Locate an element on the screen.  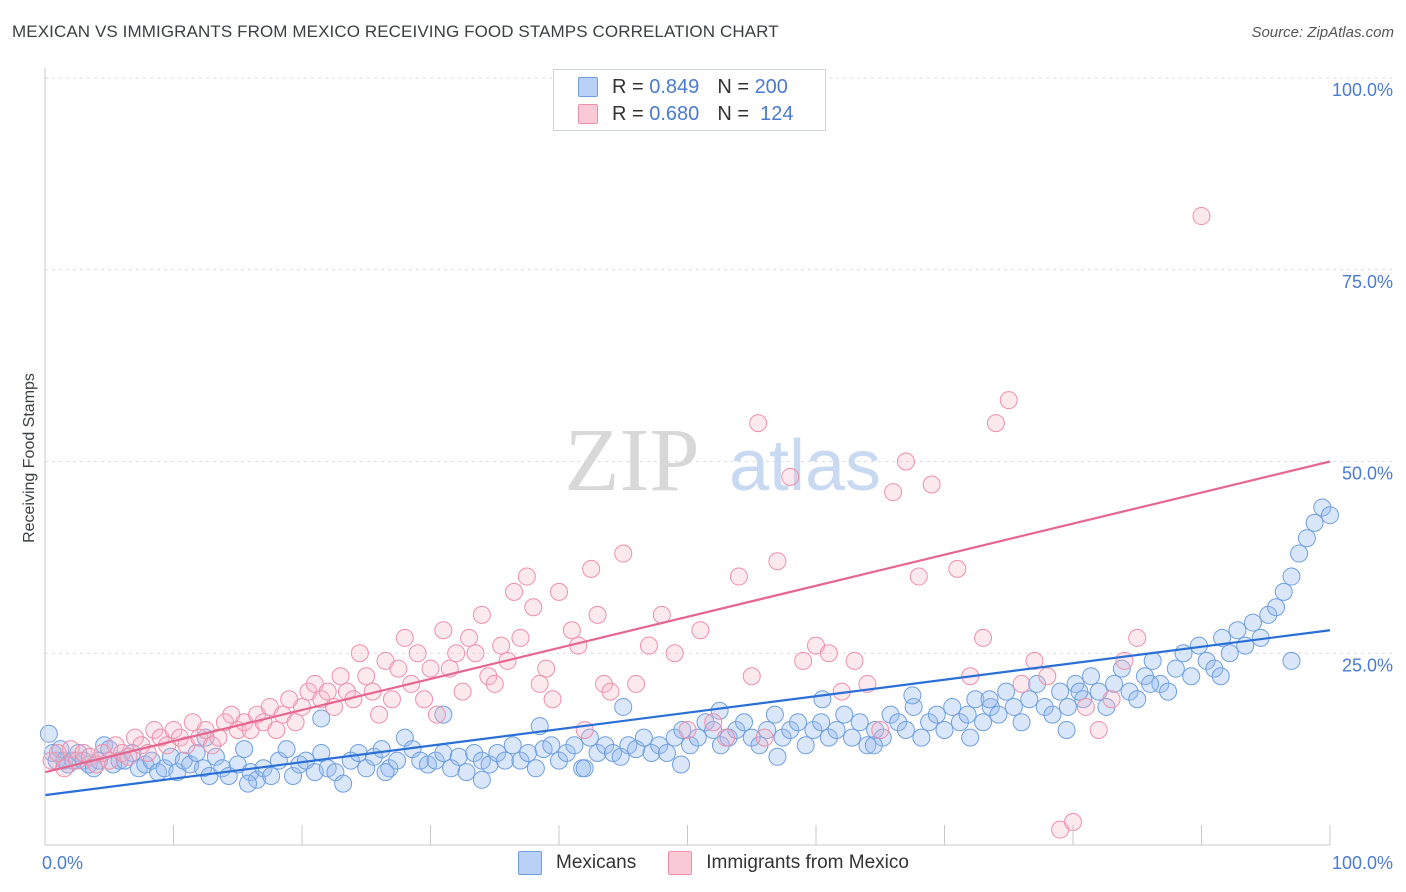
legend-swatch-mexicans is located at coordinates (530, 863).